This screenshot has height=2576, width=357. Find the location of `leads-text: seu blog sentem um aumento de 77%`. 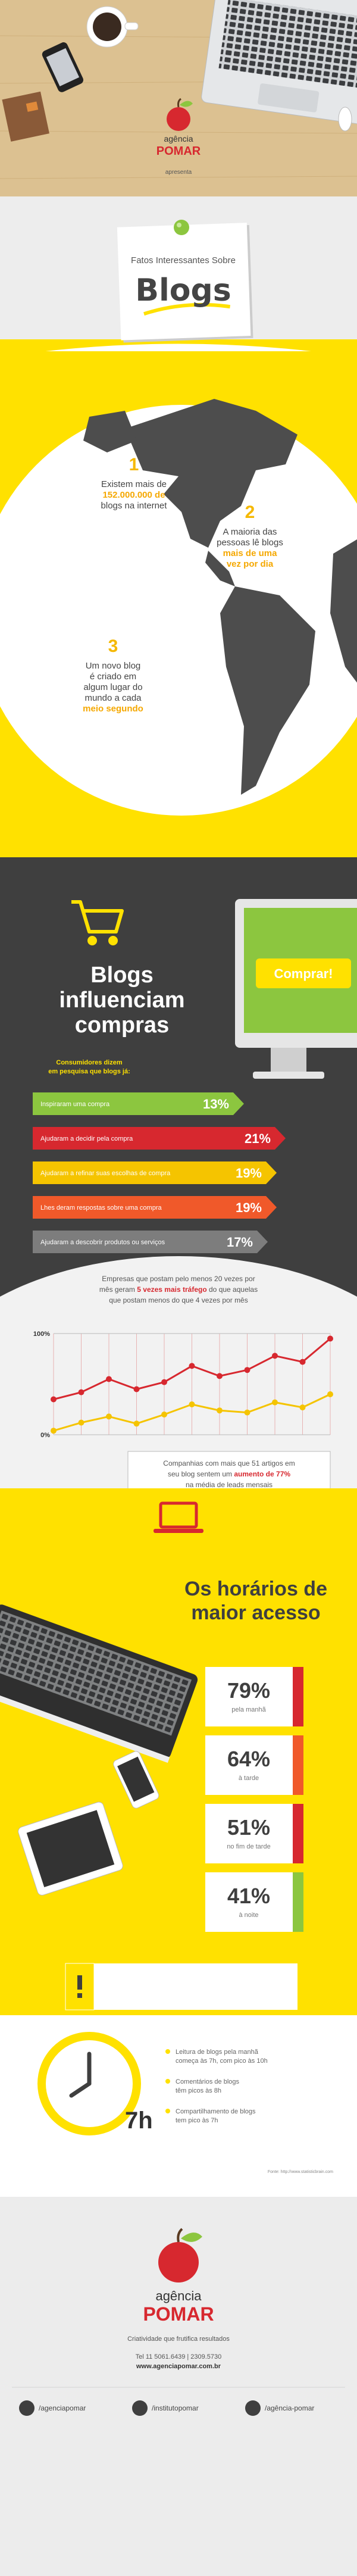

leads-text: seu blog sentem um aumento de 77% is located at coordinates (229, 1474).